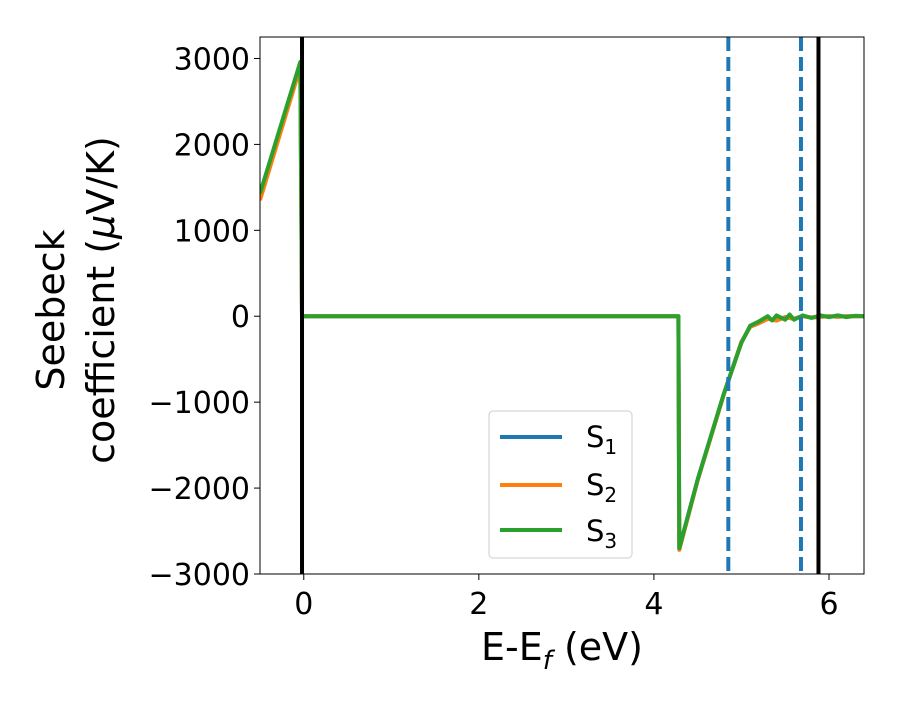 The width and height of the screenshot is (900, 704). I want to click on legend: S1 S2 S3, so click(560, 484).